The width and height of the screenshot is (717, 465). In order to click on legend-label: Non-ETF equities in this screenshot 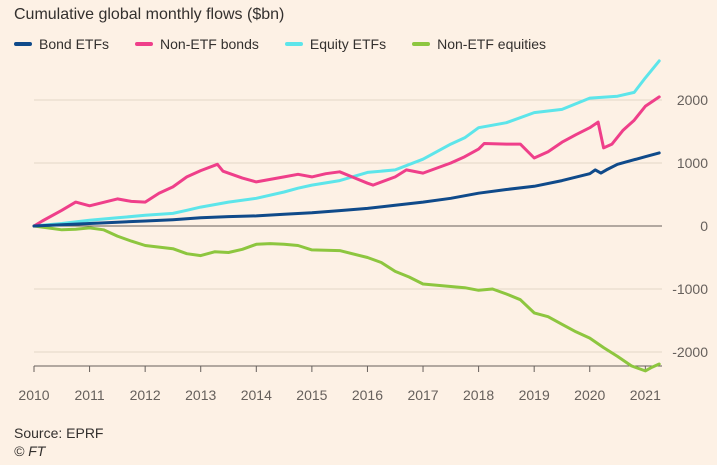, I will do `click(492, 44)`.